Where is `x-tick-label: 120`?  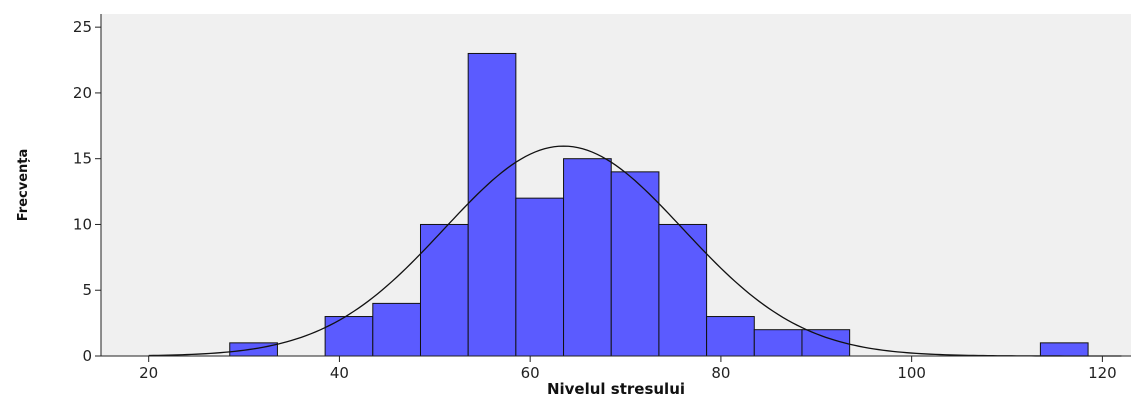
x-tick-label: 120 is located at coordinates (1102, 373).